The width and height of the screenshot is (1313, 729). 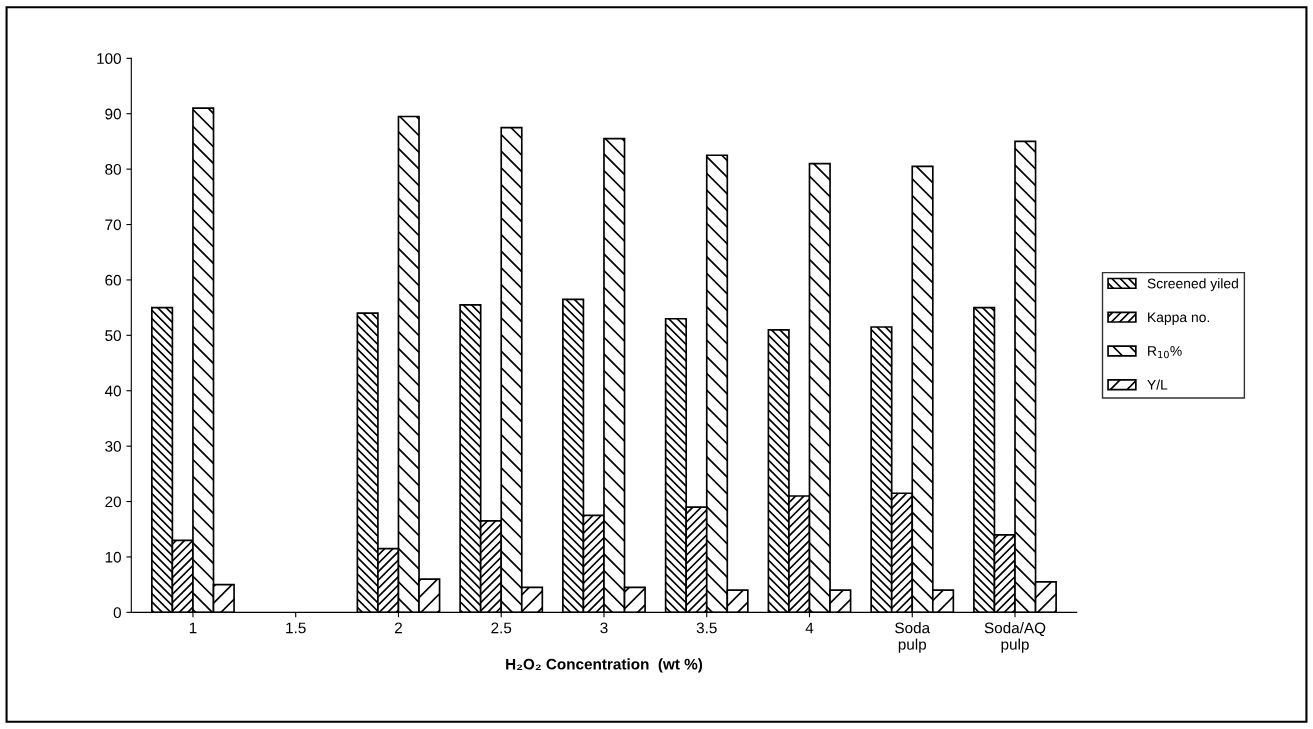 I want to click on x-tick-label: 2.5, so click(x=501, y=628).